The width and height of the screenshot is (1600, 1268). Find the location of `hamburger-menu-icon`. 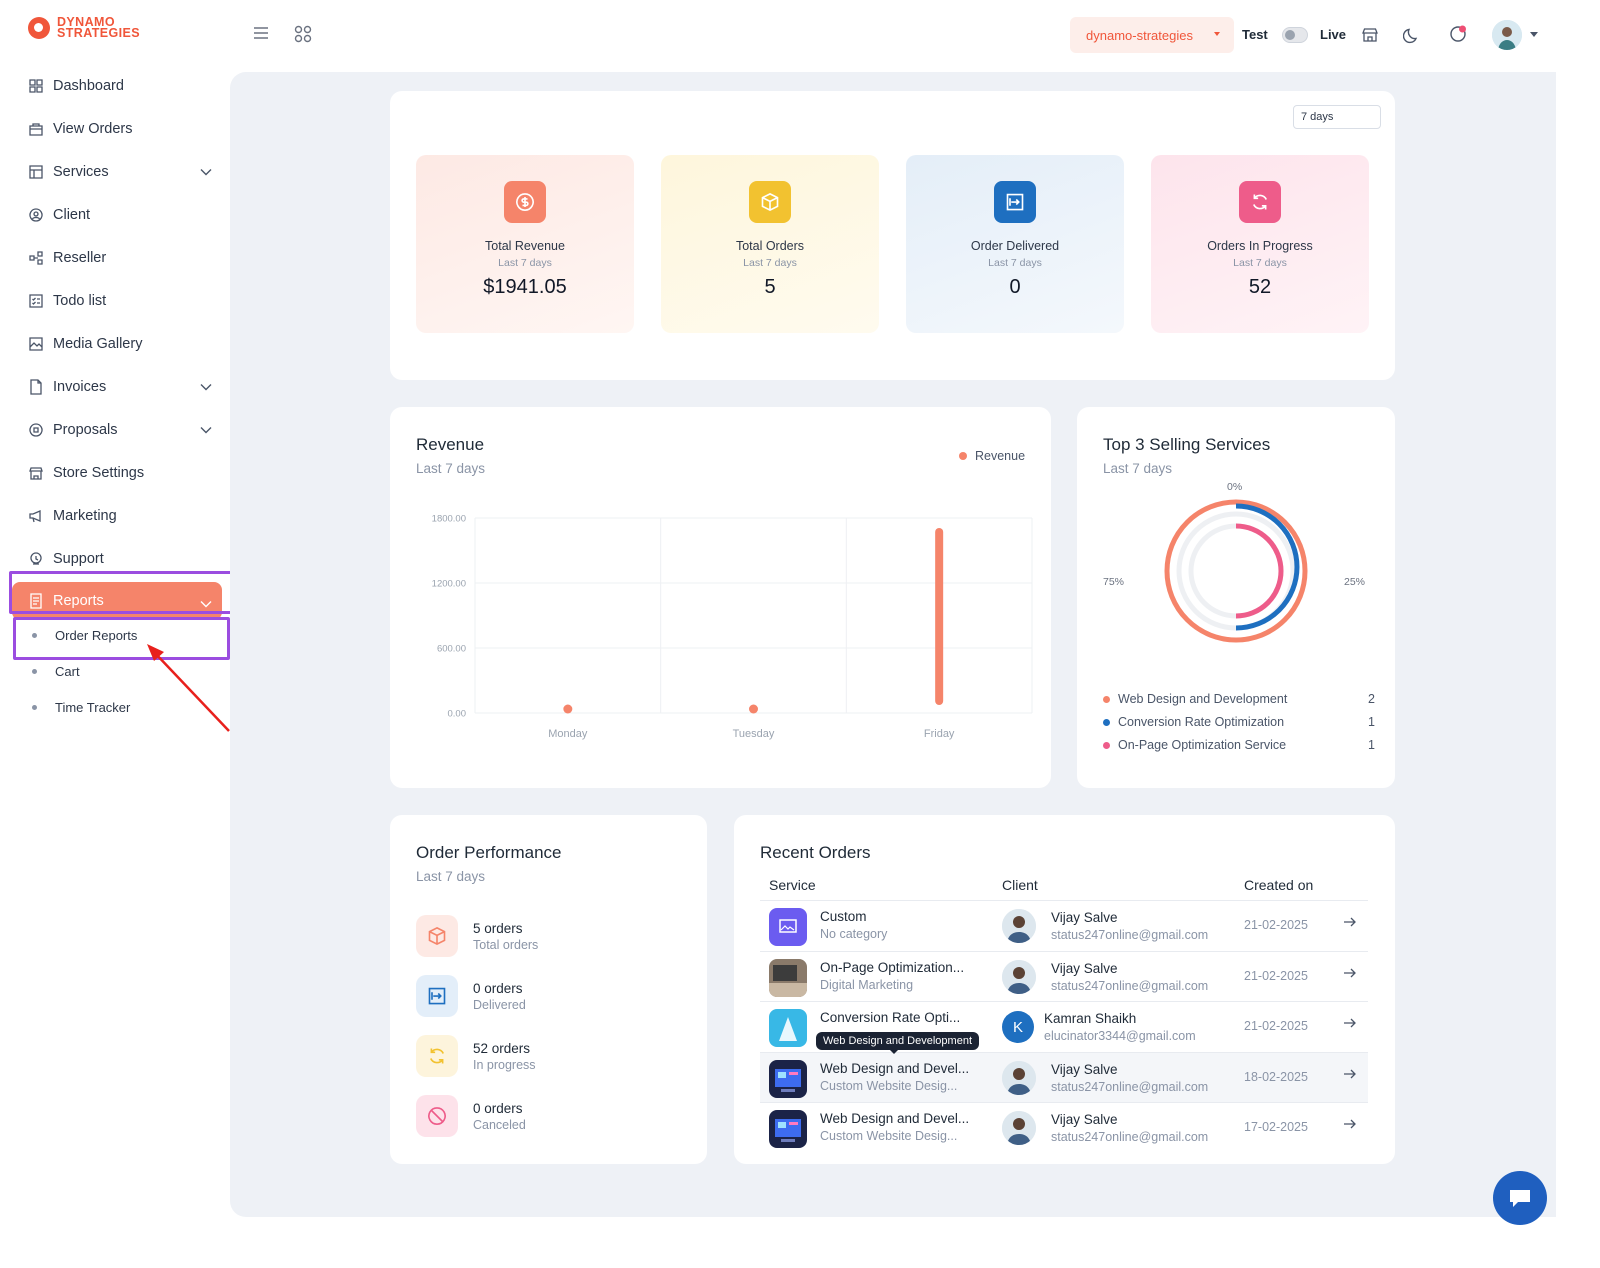

hamburger-menu-icon is located at coordinates (261, 33).